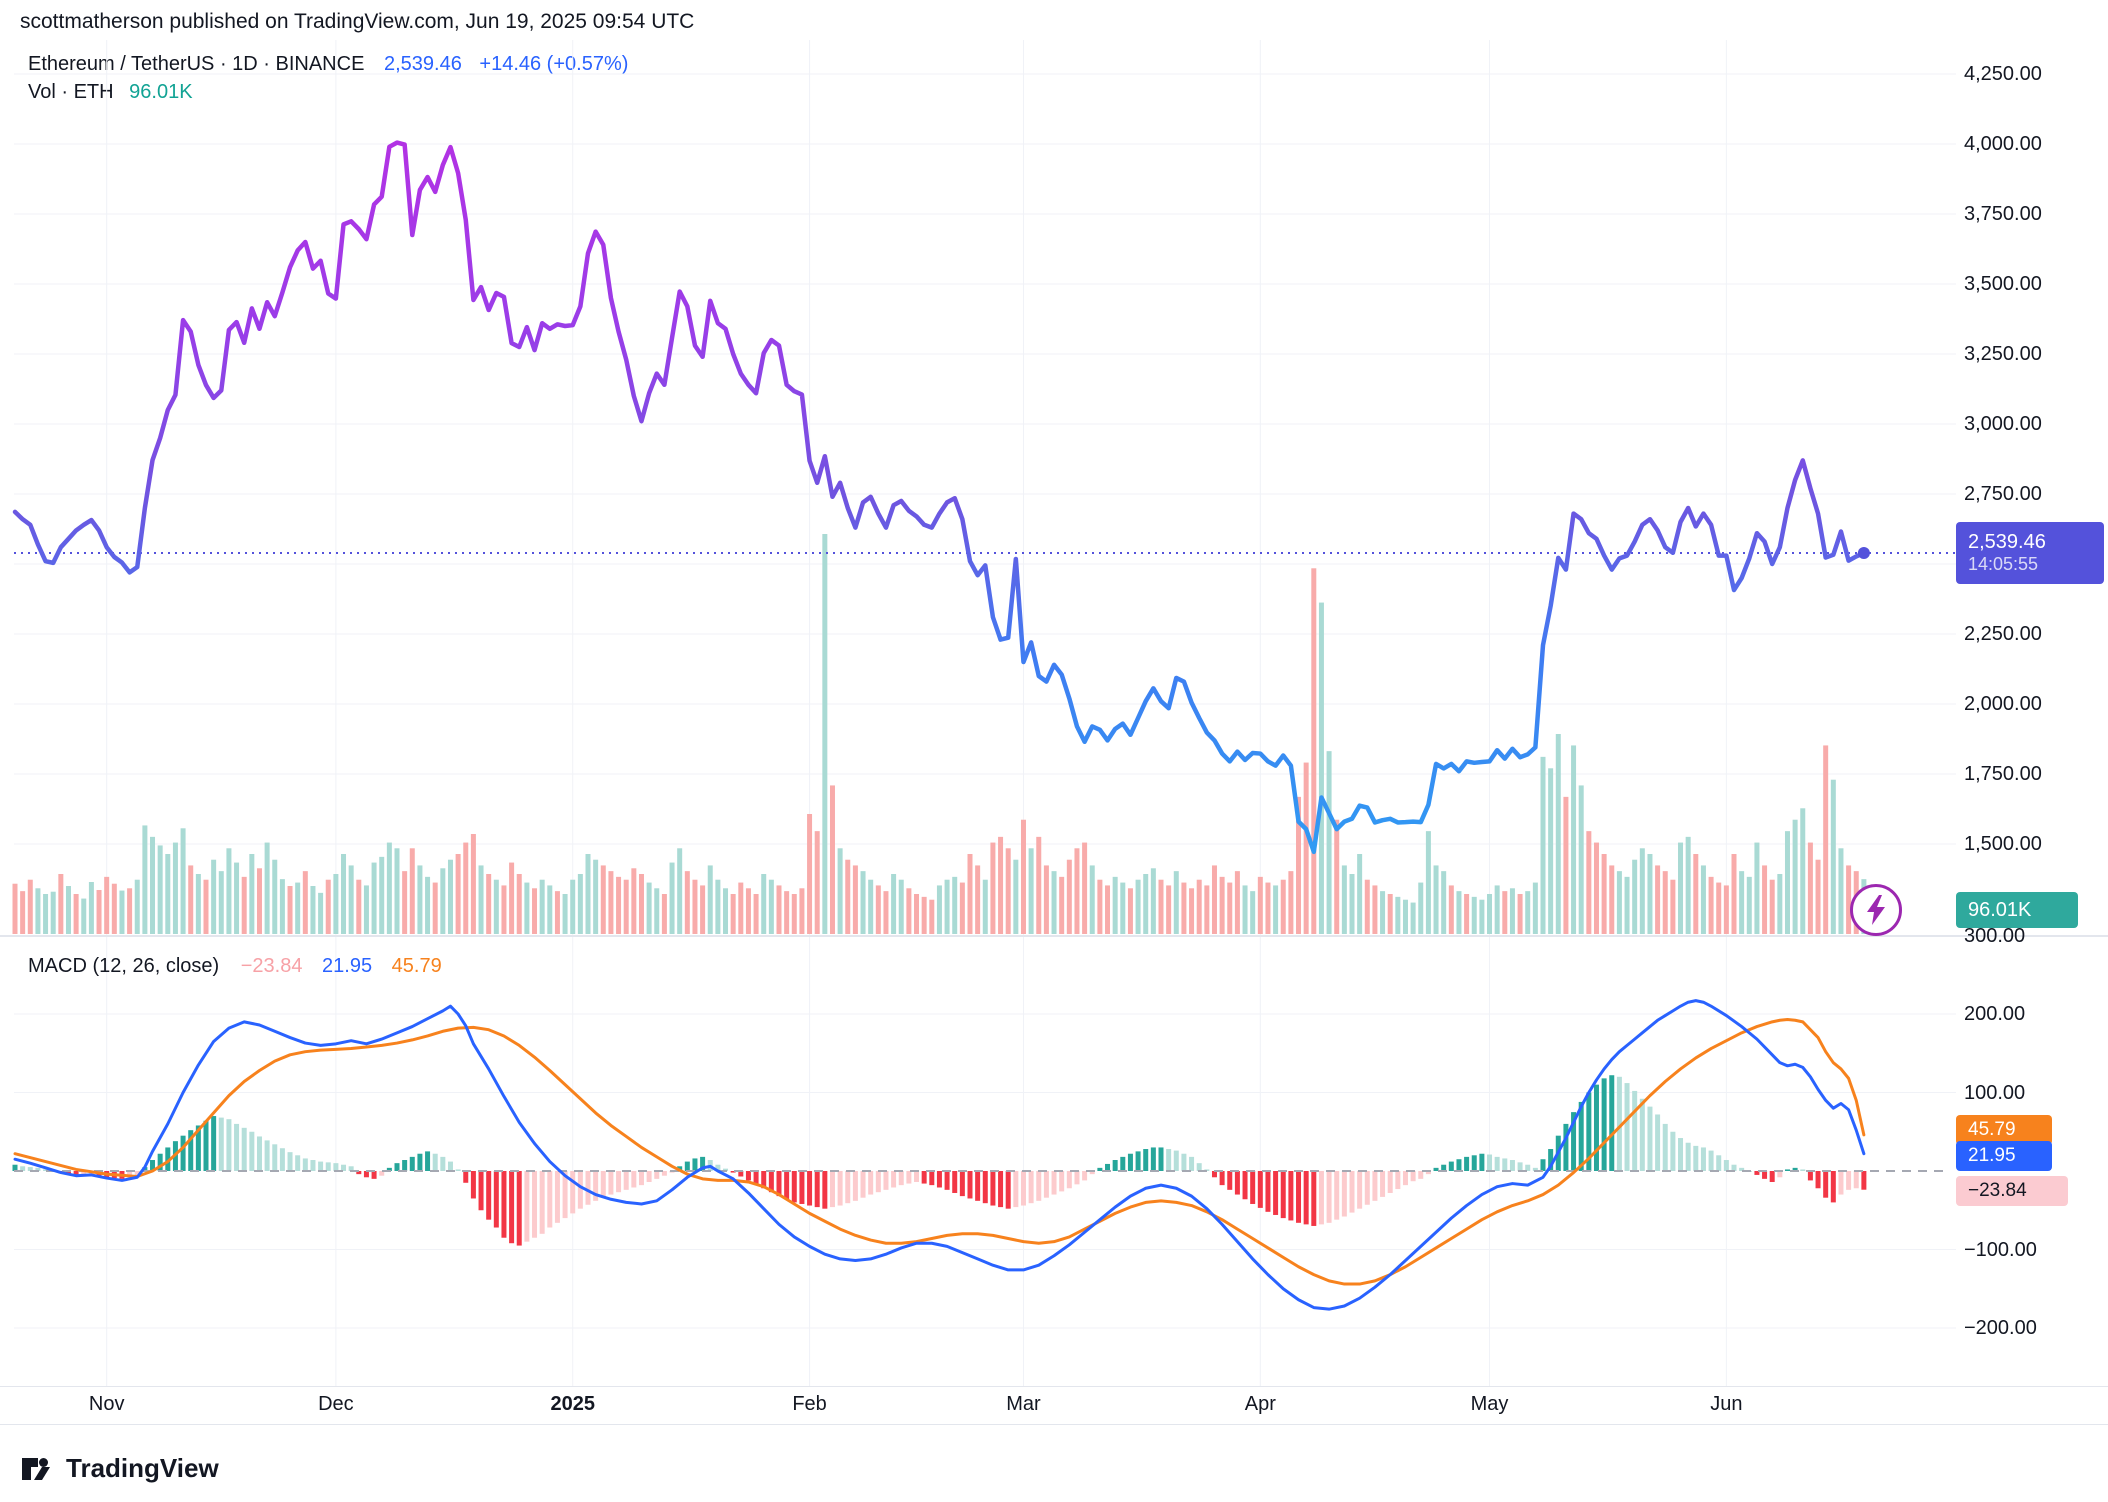  What do you see at coordinates (2012, 1191) in the screenshot?
I see `macd-hist-badge: −23.84` at bounding box center [2012, 1191].